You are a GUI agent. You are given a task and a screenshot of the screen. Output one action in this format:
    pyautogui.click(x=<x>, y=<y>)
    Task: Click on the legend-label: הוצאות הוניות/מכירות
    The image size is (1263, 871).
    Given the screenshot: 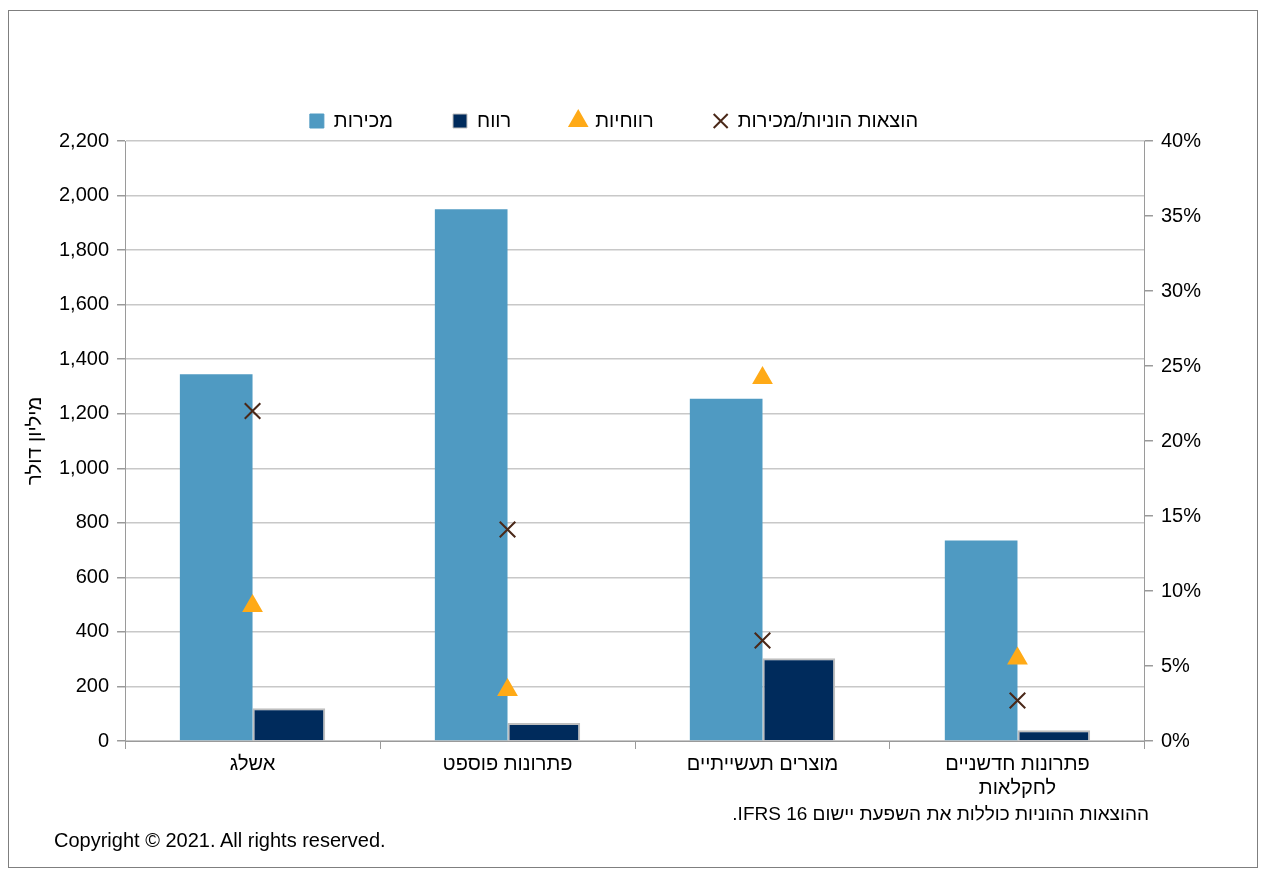 What is the action you would take?
    pyautogui.click(x=828, y=119)
    